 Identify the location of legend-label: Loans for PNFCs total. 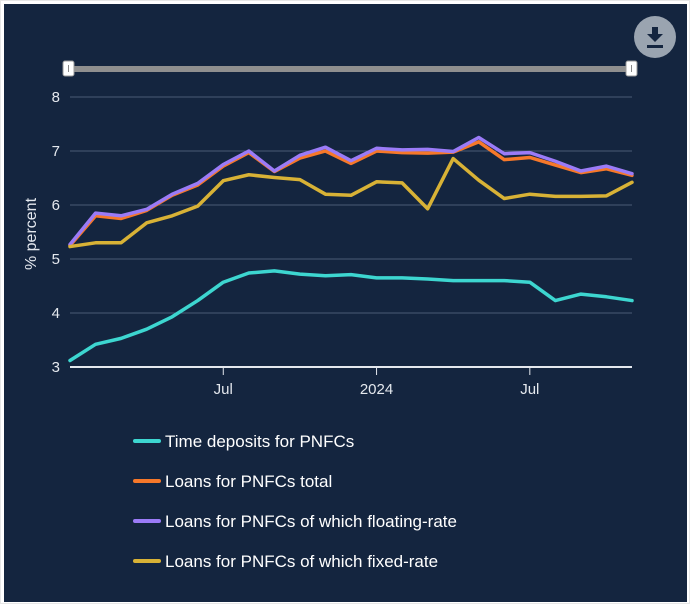
(248, 481).